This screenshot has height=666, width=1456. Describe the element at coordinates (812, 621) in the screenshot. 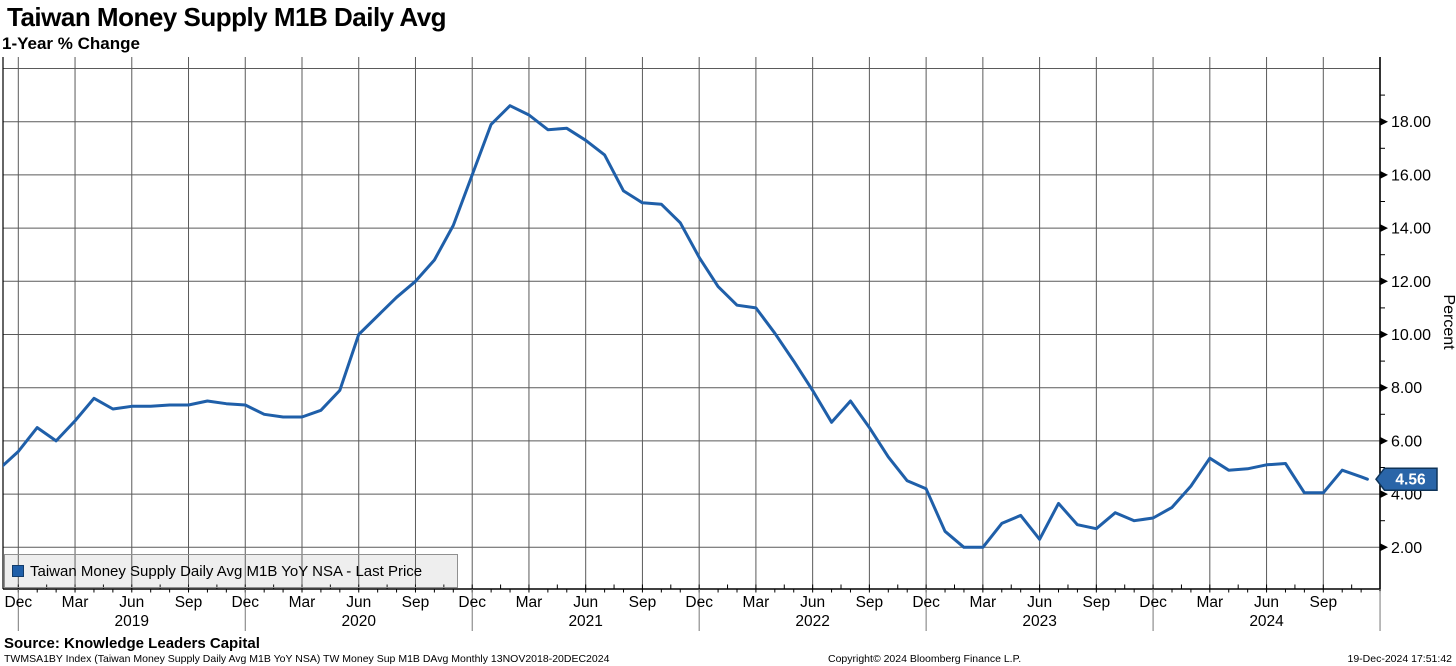

I see `x-year-label: 2022` at that location.